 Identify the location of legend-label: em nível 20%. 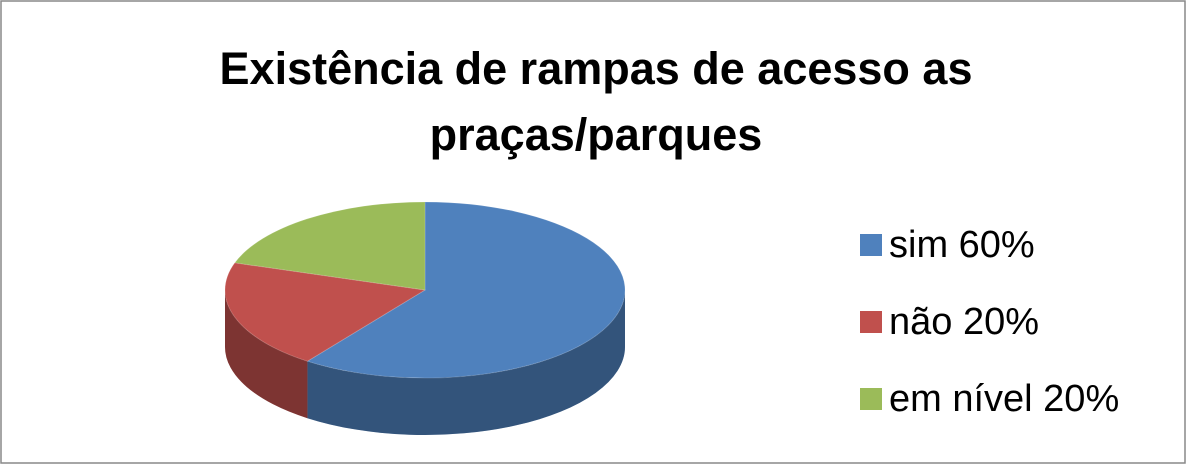
(1004, 399).